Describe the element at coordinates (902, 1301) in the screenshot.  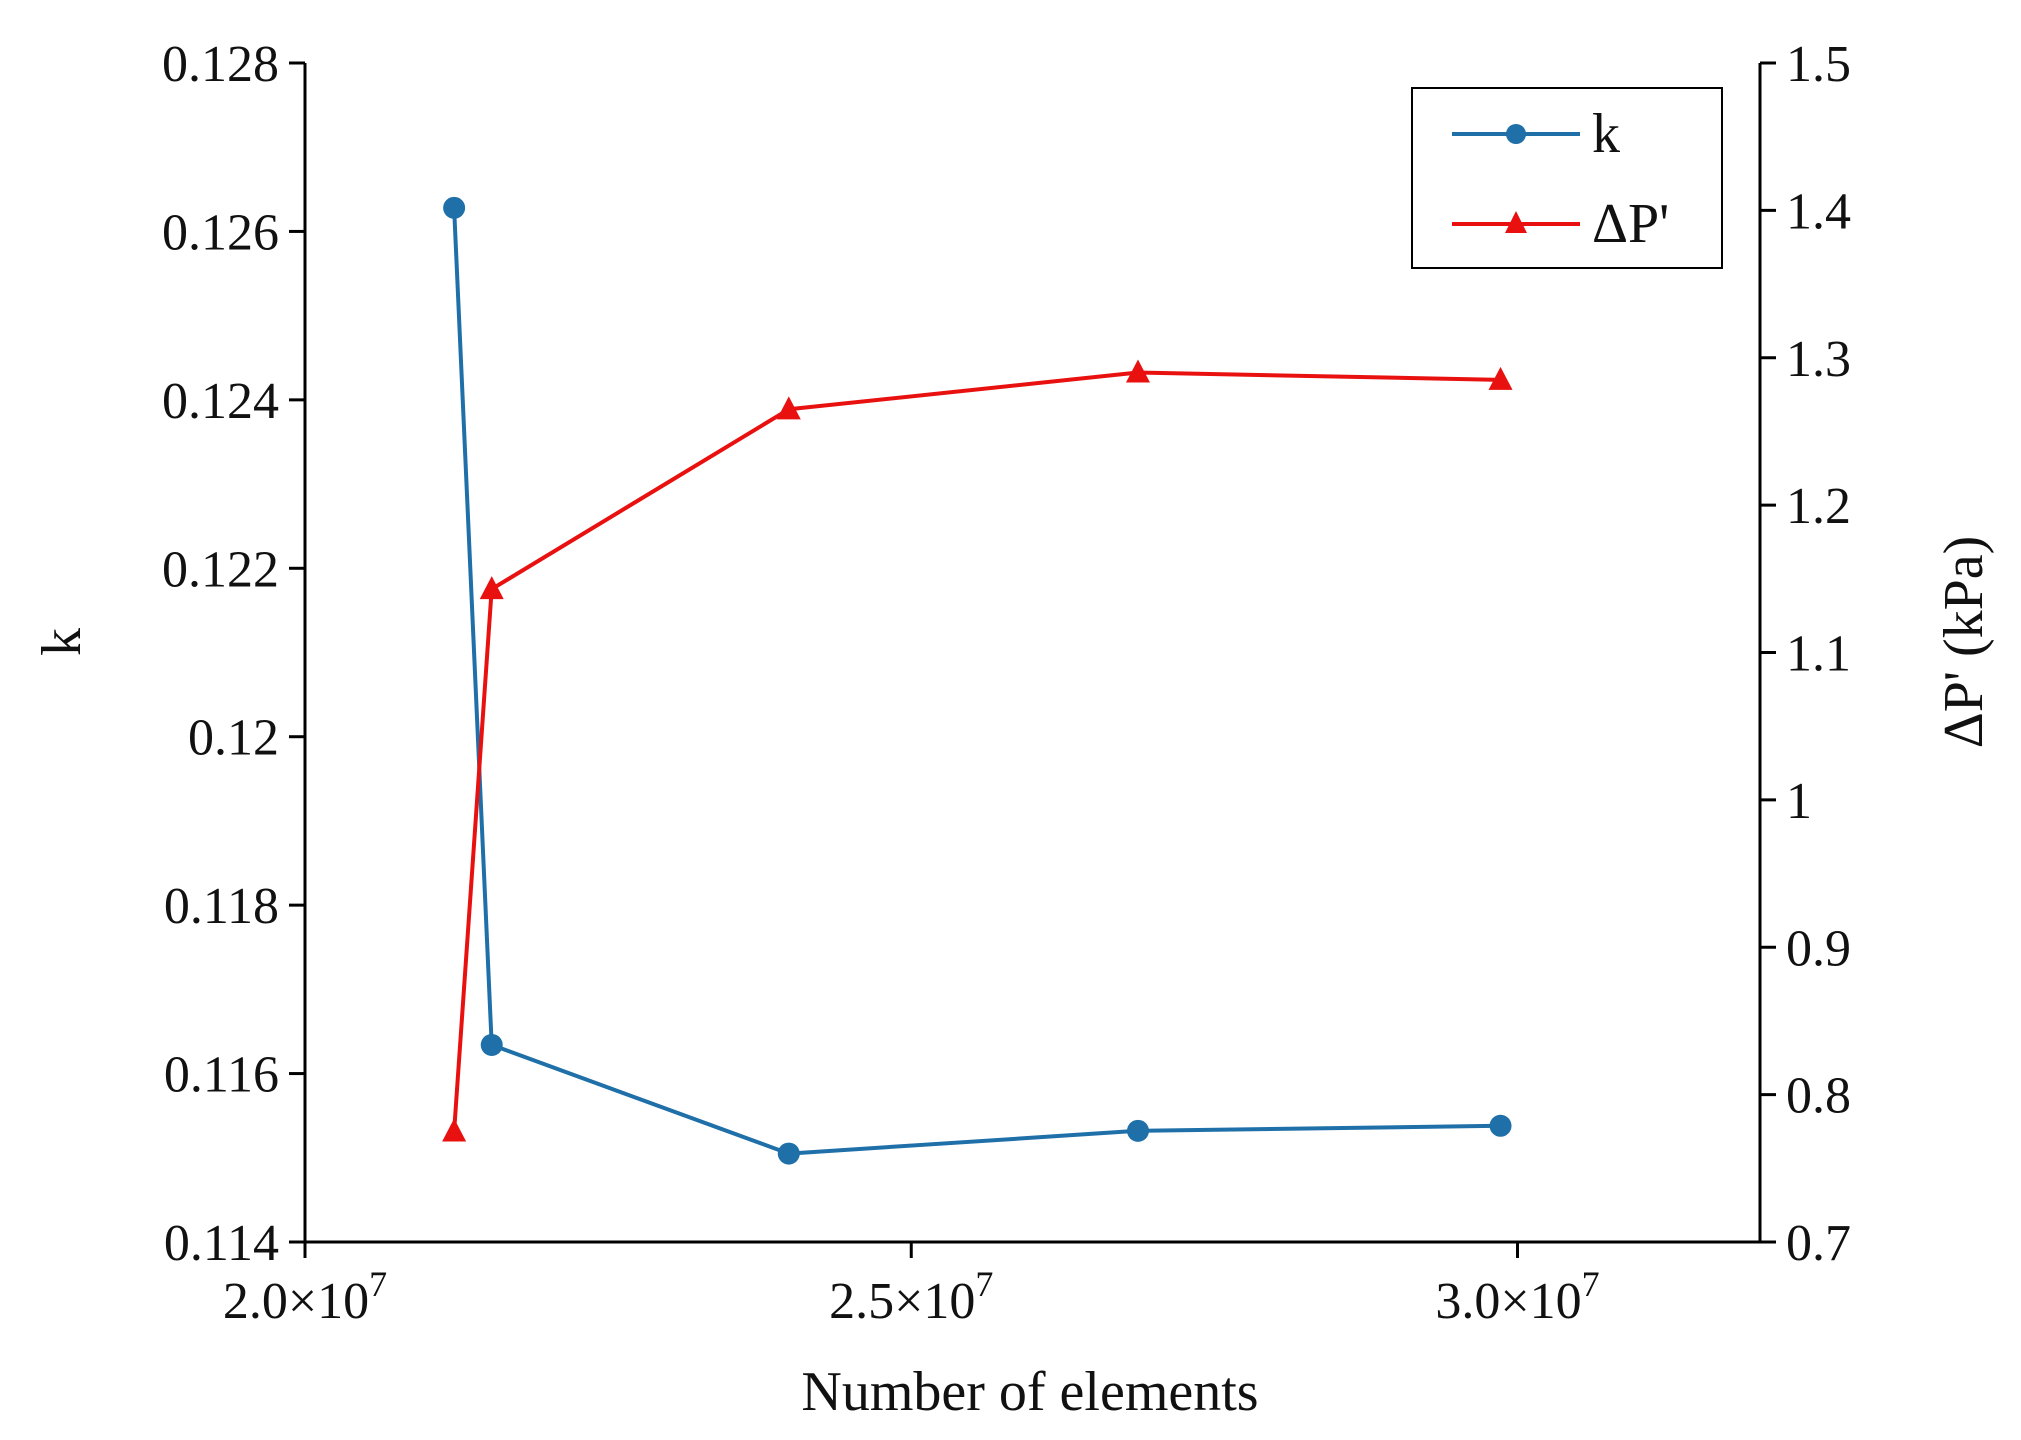
I see `x-tick-mantissa: 2.5×10` at that location.